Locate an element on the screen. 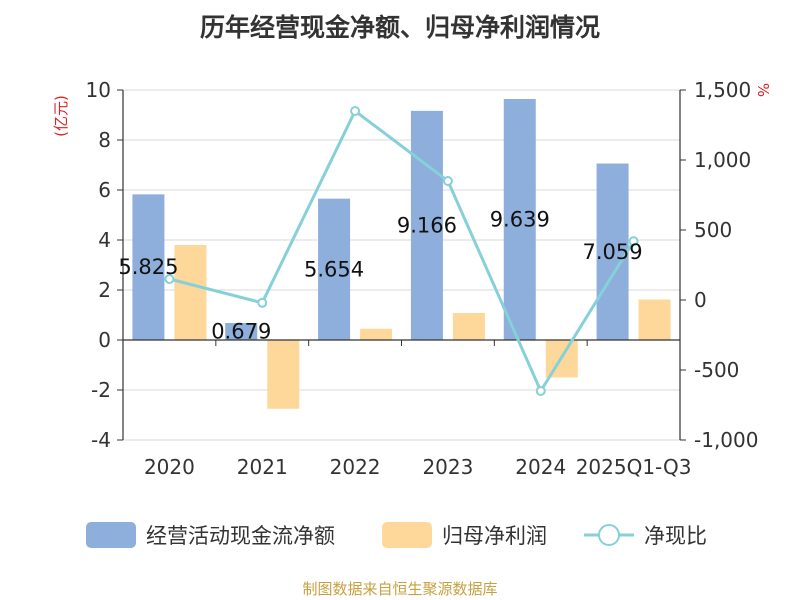 This screenshot has height=600, width=800. legend-net-profit: 归母净利润 is located at coordinates (464, 535).